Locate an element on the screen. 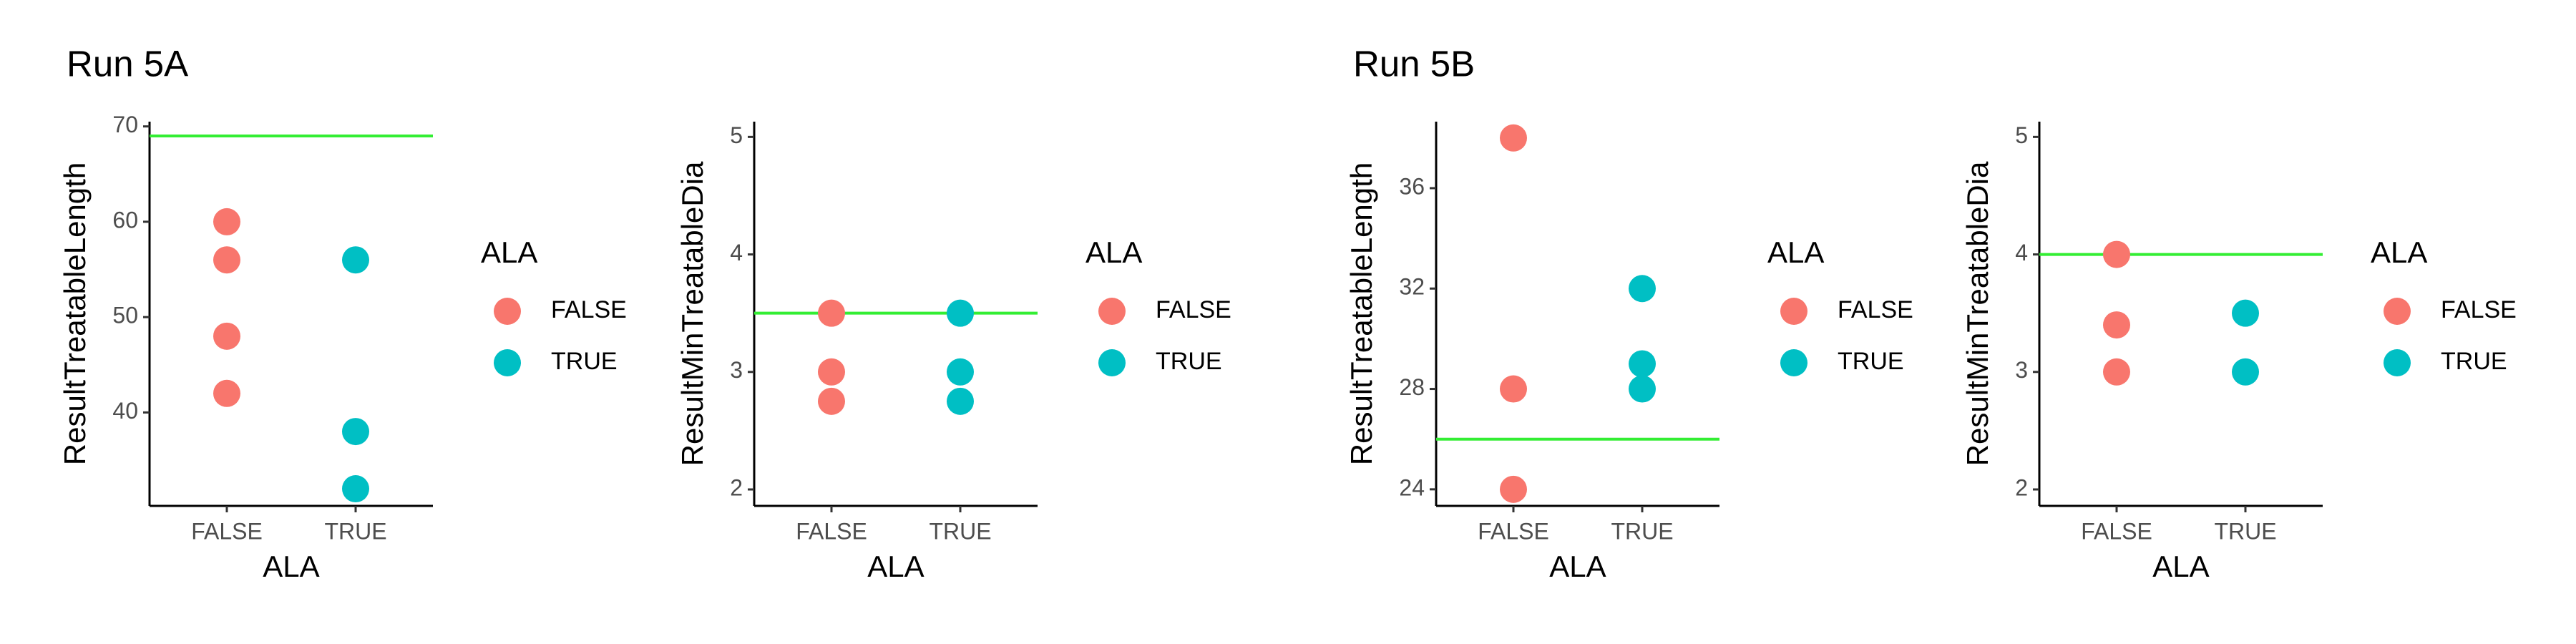  y-tick-label: 36 is located at coordinates (1412, 186).